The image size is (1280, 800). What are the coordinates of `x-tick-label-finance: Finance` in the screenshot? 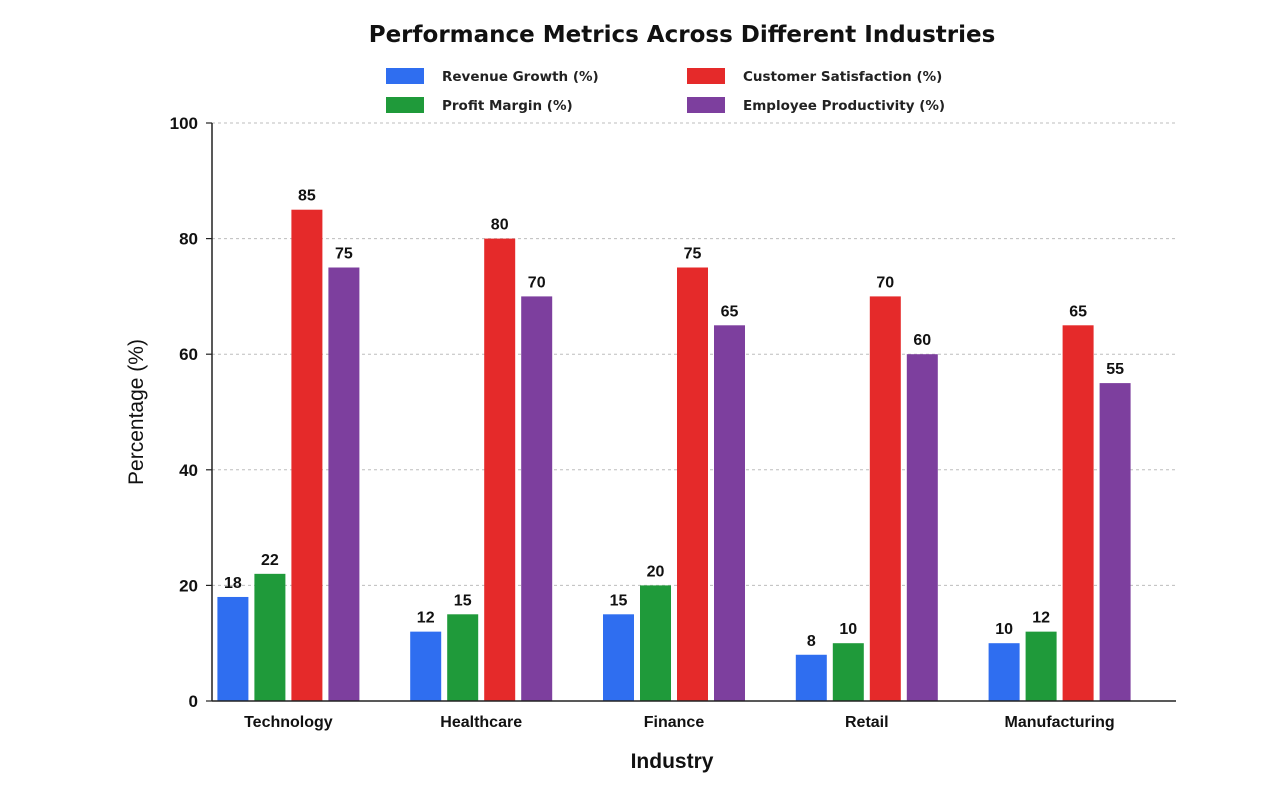 It's located at (674, 722).